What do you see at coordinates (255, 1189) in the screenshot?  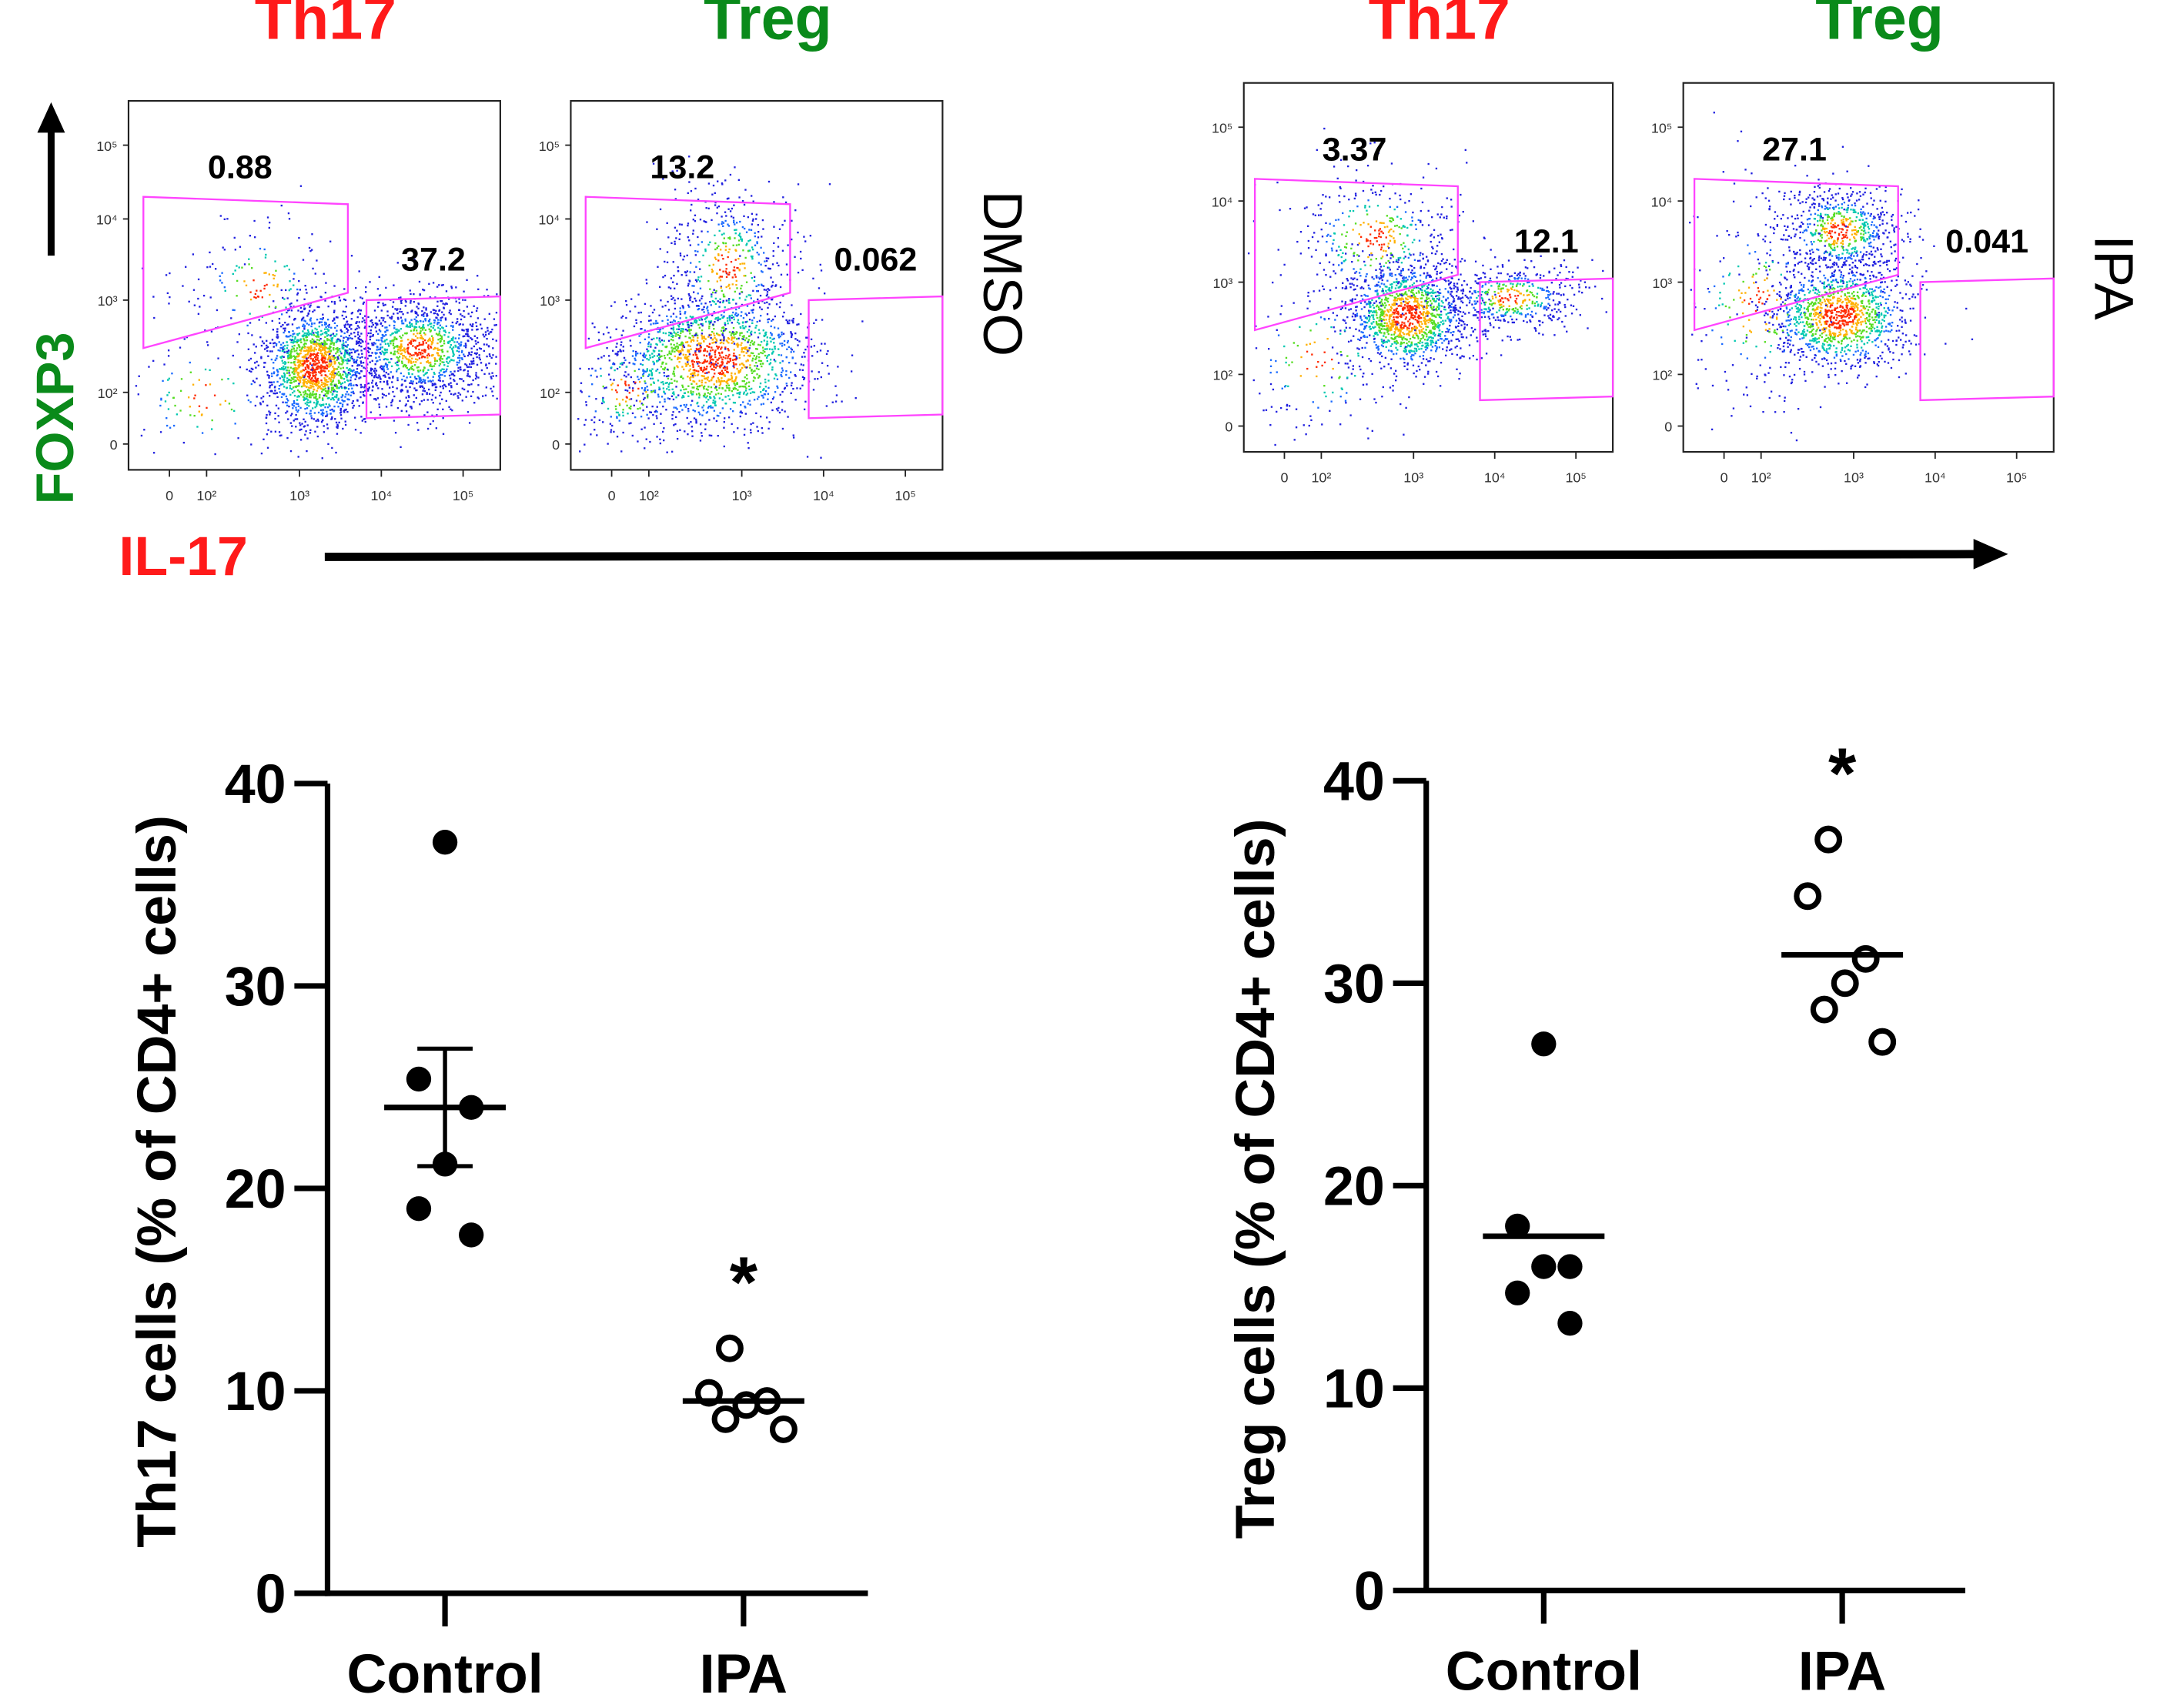 I see `y-tick-label: 20` at bounding box center [255, 1189].